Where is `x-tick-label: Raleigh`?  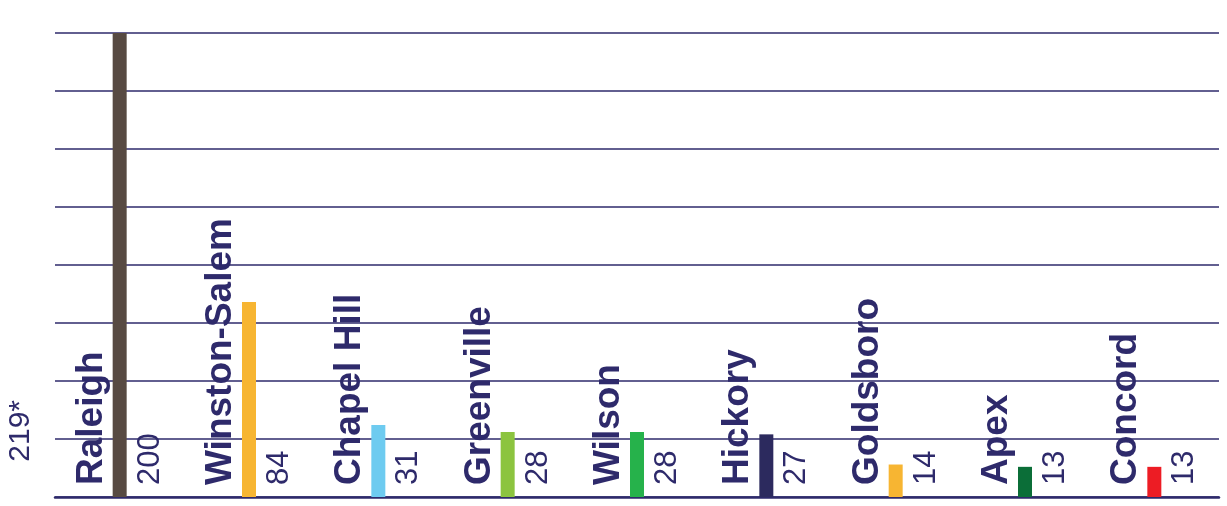 x-tick-label: Raleigh is located at coordinates (89, 418).